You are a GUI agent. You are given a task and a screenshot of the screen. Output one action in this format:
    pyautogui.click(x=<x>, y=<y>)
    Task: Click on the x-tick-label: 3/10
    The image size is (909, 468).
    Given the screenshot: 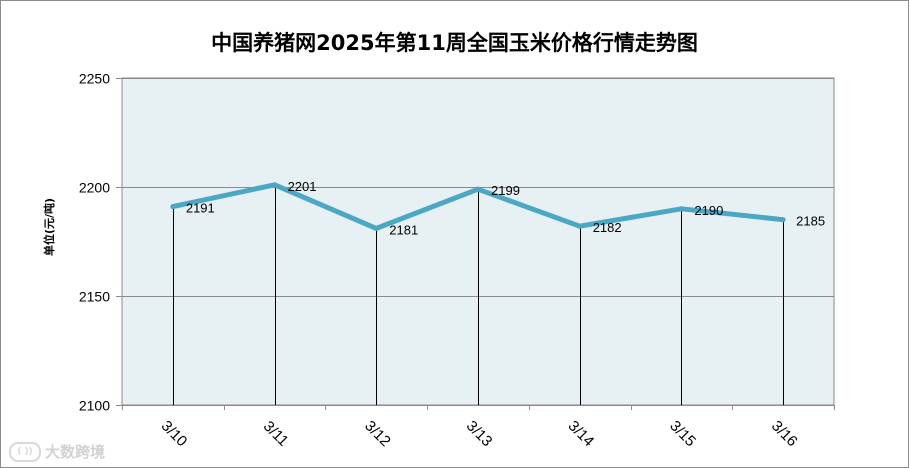 What is the action you would take?
    pyautogui.click(x=174, y=433)
    